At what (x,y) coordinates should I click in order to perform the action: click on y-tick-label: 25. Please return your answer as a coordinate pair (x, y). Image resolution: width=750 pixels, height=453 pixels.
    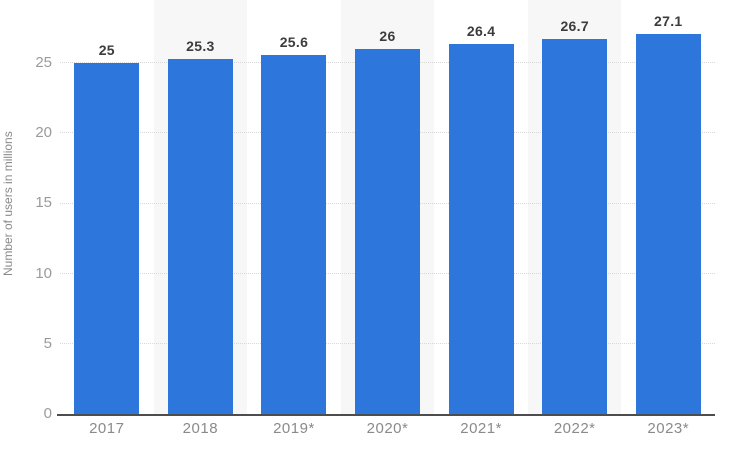
    Looking at the image, I should click on (43, 63).